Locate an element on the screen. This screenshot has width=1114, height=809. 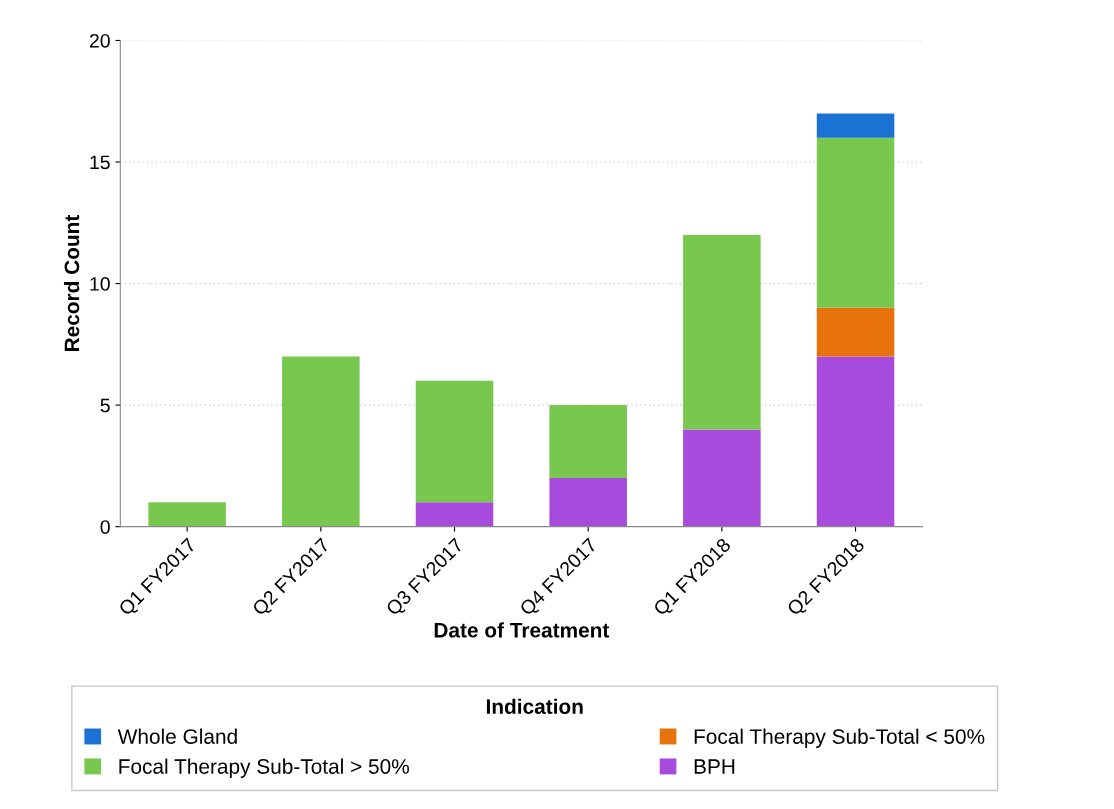
y-tick-label: 5 is located at coordinates (105, 405).